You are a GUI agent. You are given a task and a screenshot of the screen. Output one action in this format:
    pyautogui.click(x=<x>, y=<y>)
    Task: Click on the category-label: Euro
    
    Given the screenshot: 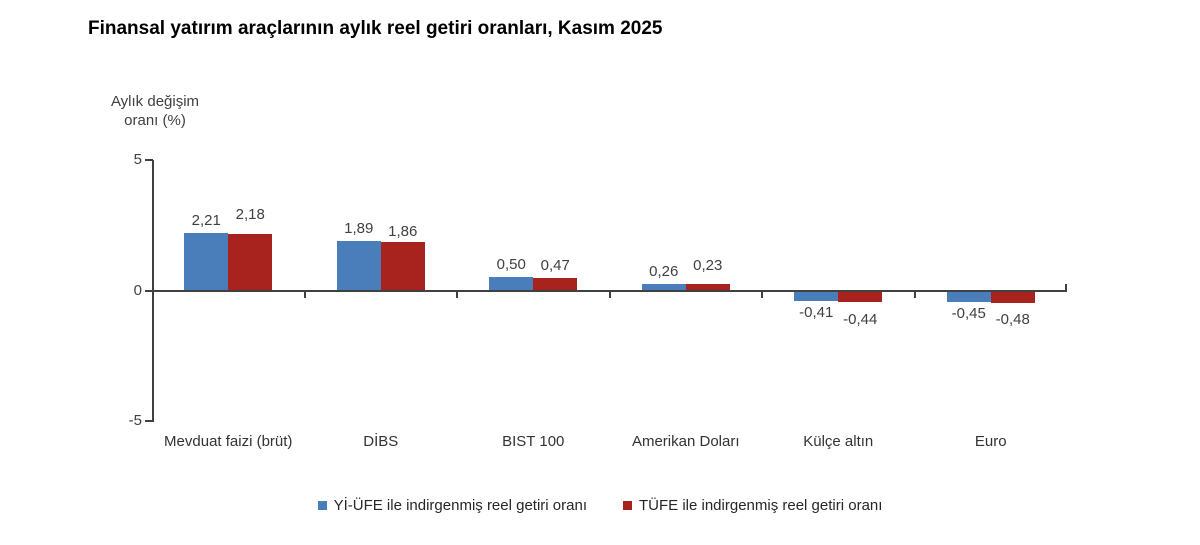 What is the action you would take?
    pyautogui.click(x=990, y=441)
    